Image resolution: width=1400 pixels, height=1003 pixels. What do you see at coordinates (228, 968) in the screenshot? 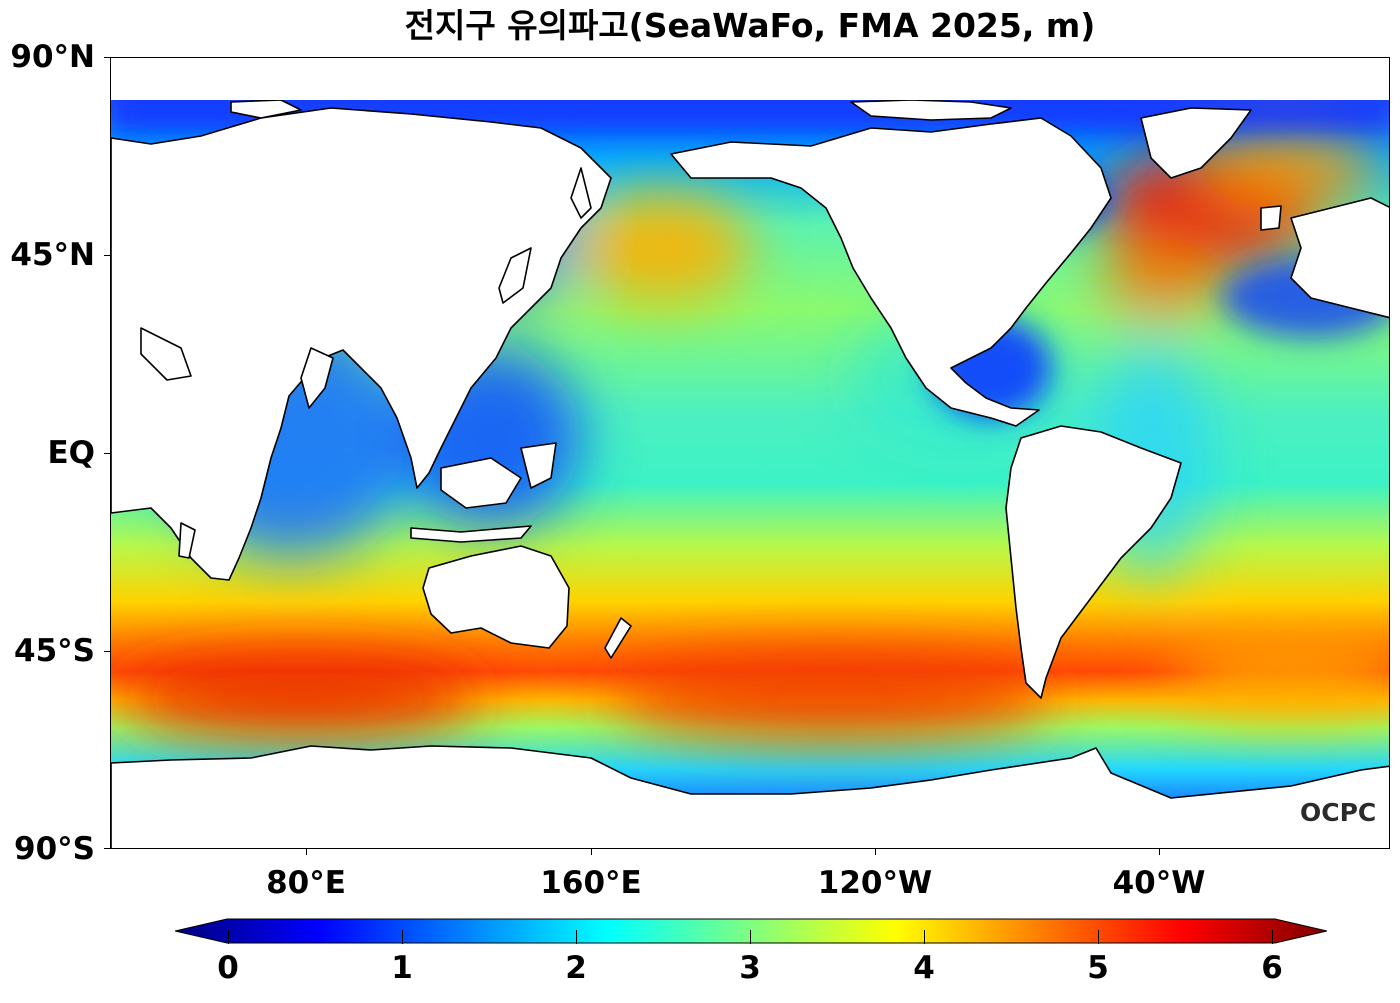
I see `colorbar-label-0: 0` at bounding box center [228, 968].